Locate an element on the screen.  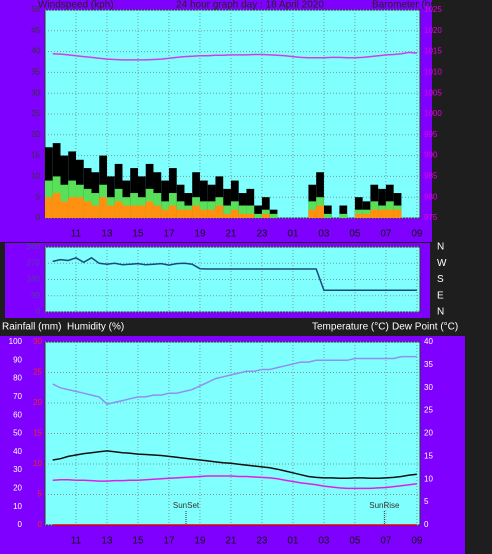
y3-tick-label: 5 is located at coordinates (40, 494).